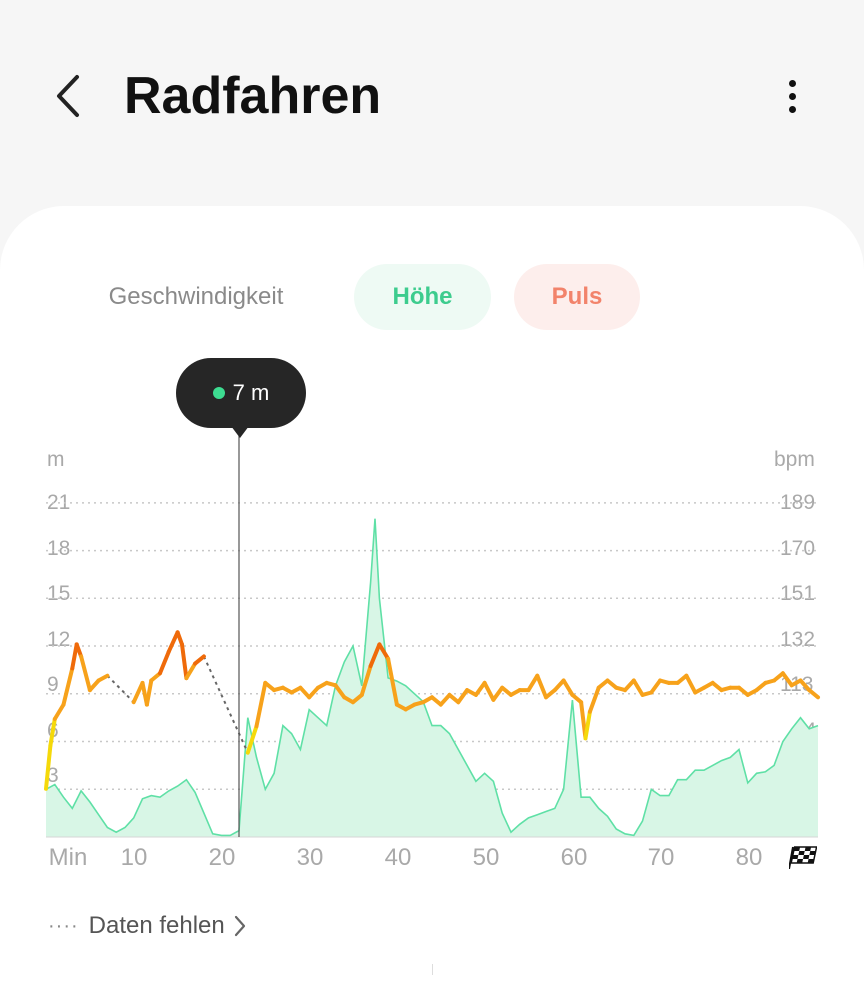  I want to click on left-tick: 3, so click(53, 775).